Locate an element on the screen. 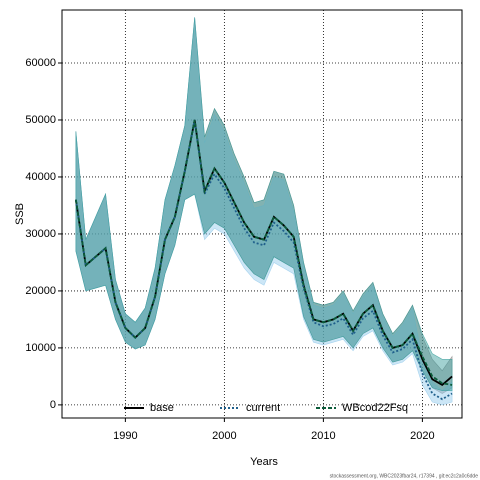  legend-label: current is located at coordinates (263, 408).